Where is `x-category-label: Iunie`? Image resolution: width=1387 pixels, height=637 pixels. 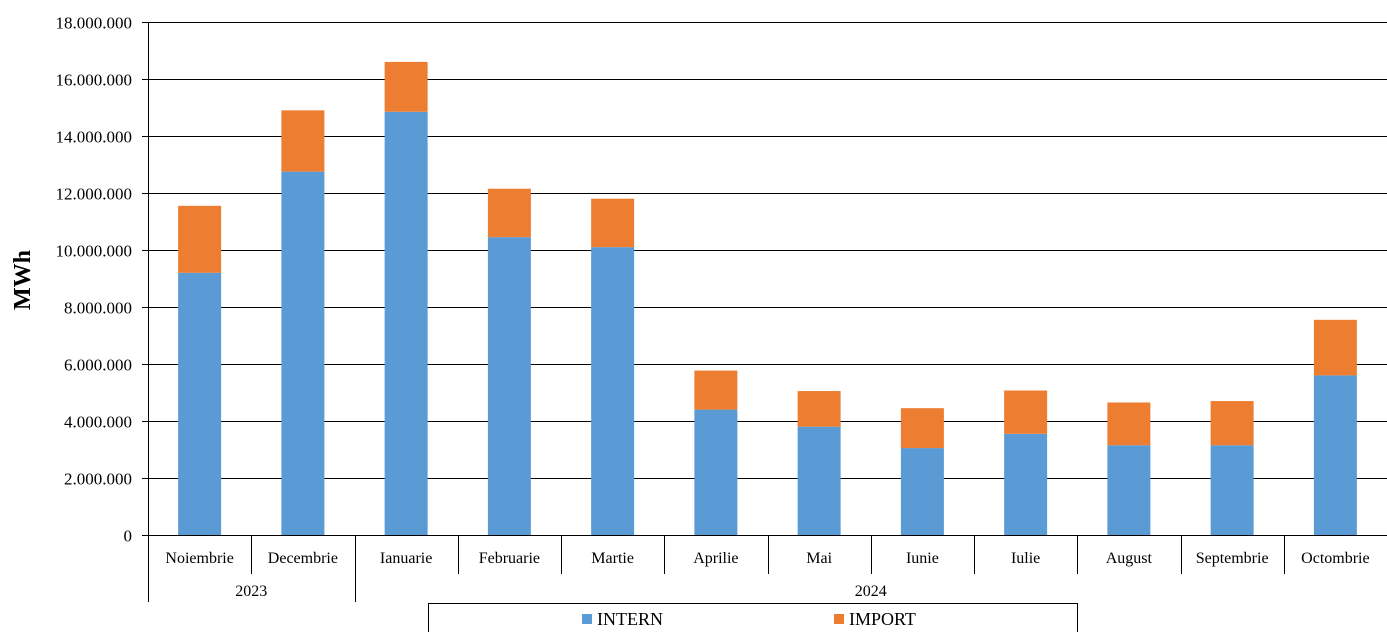
x-category-label: Iunie is located at coordinates (922, 558).